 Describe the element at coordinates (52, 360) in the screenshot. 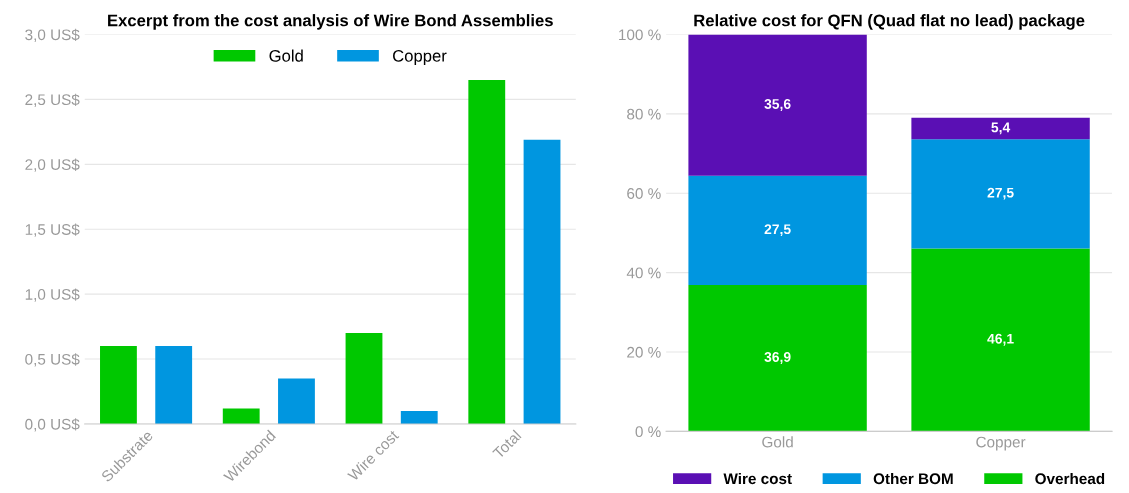

I see `y-tick-label: 0,5 US$` at that location.